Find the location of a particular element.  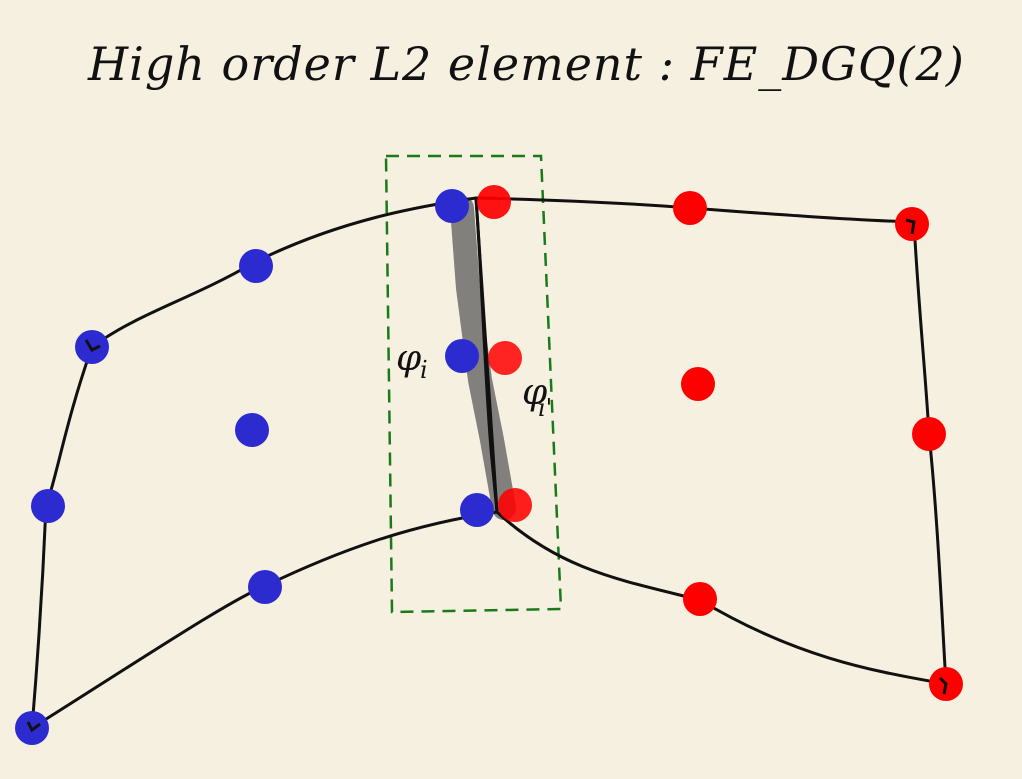

phi-i-label: φ i is located at coordinates (412, 361).